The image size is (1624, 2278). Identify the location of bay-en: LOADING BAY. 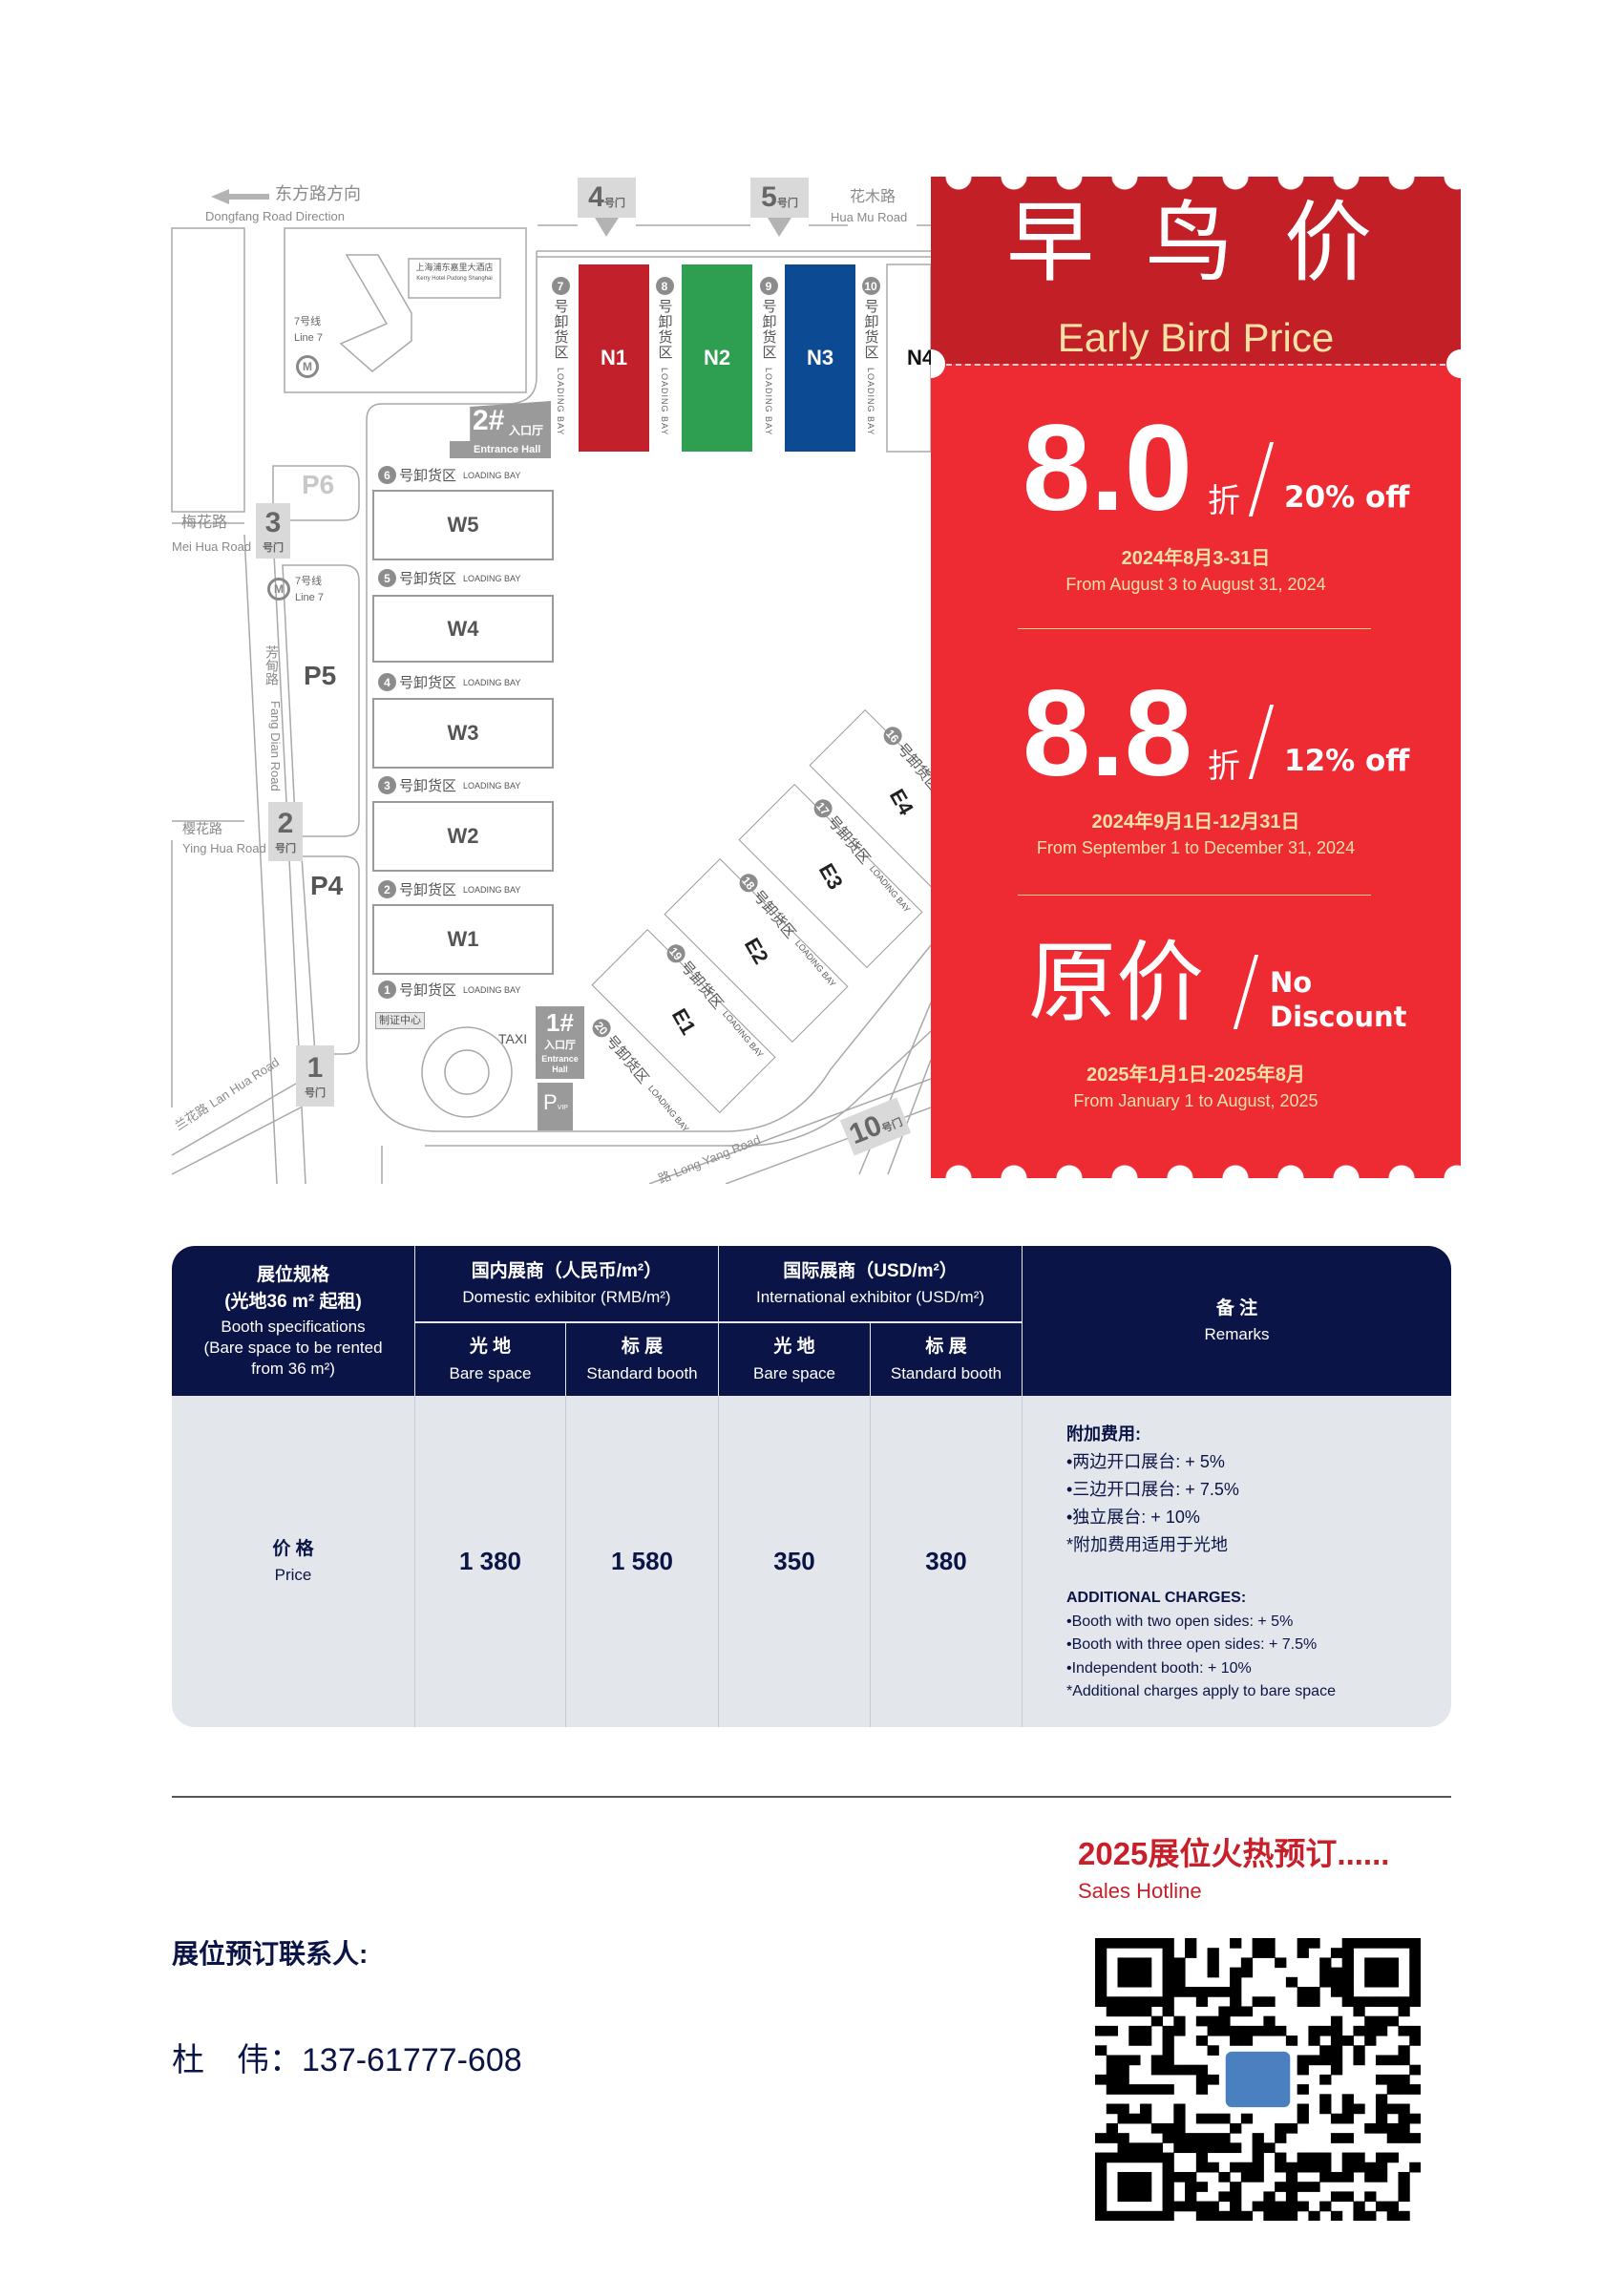
(870, 402).